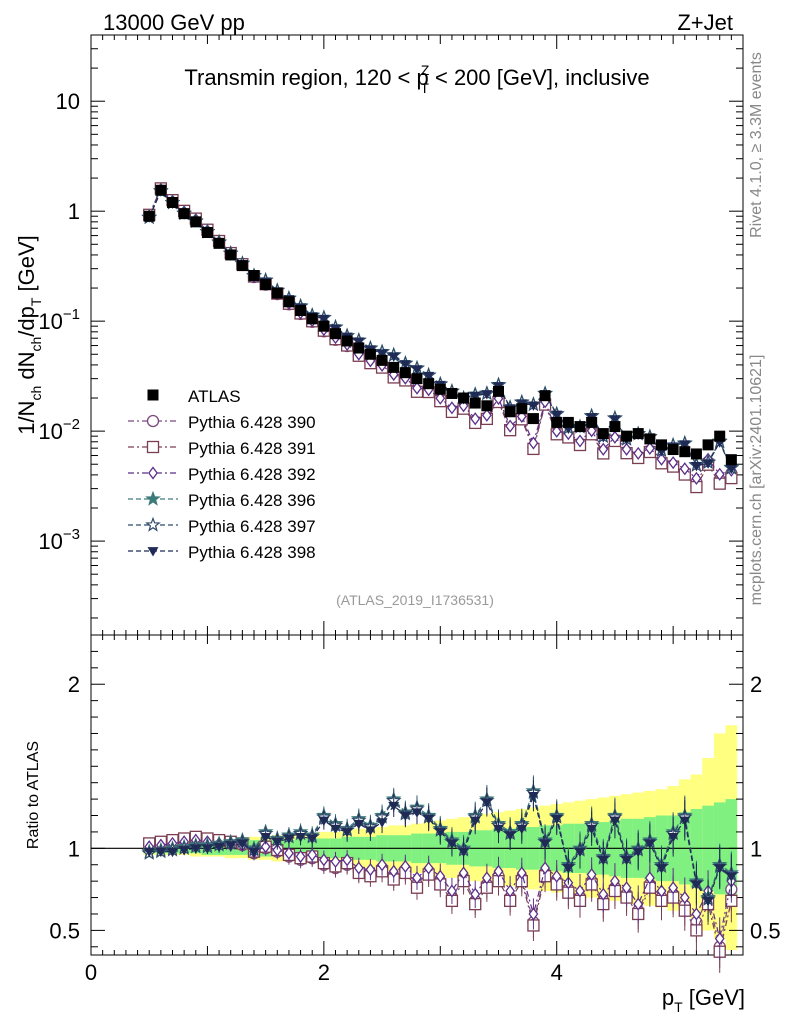  Describe the element at coordinates (59, 540) in the screenshot. I see `y-tick-label: 10−3` at that location.